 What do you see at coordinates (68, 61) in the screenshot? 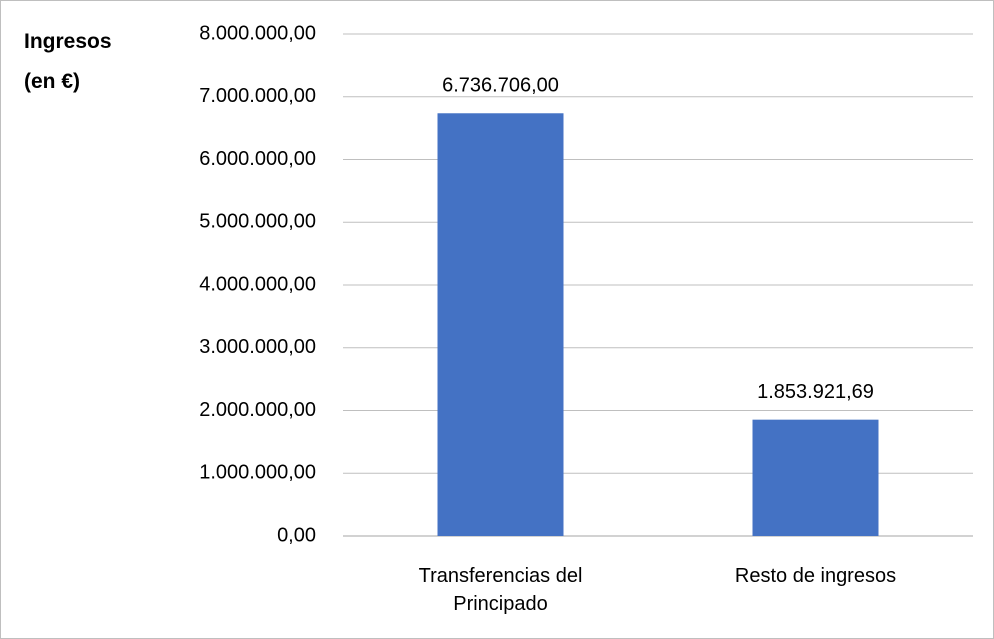
I see `y-axis-label: Ingresos (en €)` at bounding box center [68, 61].